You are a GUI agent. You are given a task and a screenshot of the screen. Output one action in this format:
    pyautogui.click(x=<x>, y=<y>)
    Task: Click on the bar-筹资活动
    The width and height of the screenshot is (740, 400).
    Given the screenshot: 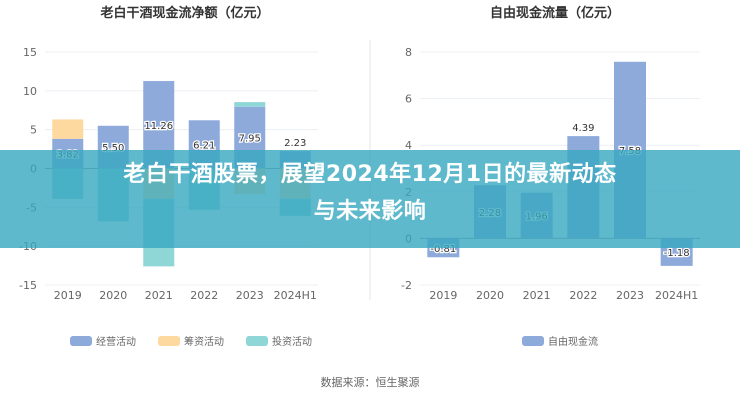 What is the action you would take?
    pyautogui.click(x=68, y=129)
    